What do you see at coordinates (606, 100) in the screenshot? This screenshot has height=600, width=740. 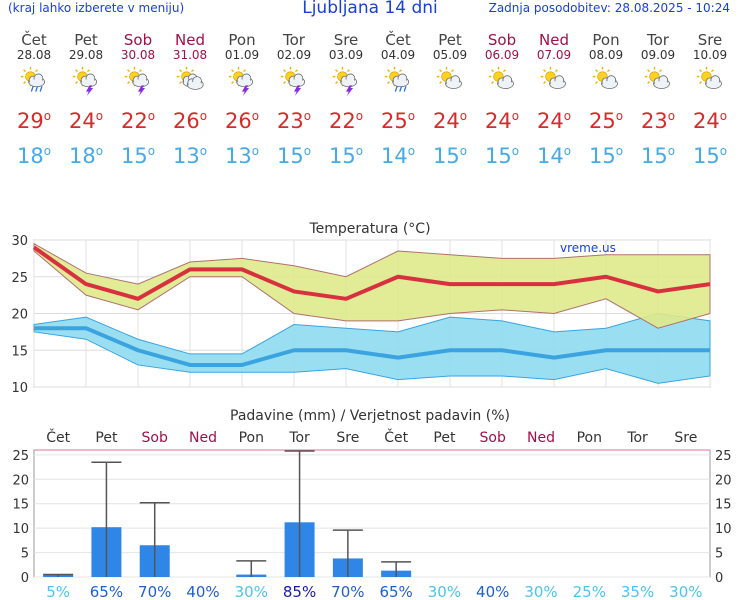 I see `forecast-day: Pon 08.09 25o 15o` at bounding box center [606, 100].